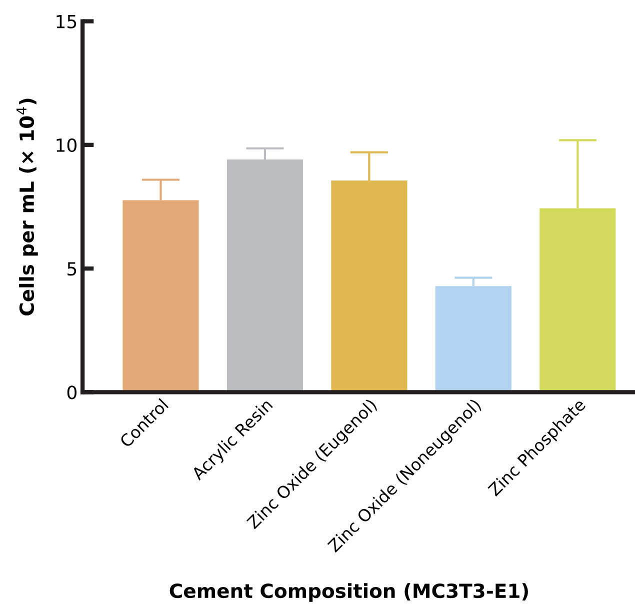  What do you see at coordinates (66, 145) in the screenshot?
I see `y-tick-label: 10` at bounding box center [66, 145].